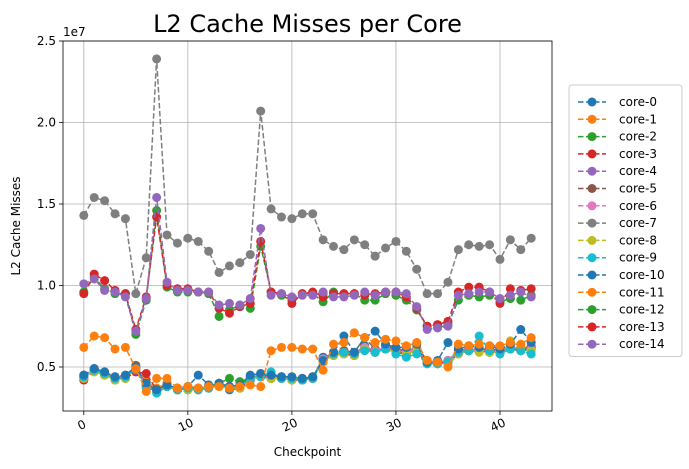 The image size is (689, 469). What do you see at coordinates (498, 424) in the screenshot?
I see `x-tick-label: 40` at bounding box center [498, 424].